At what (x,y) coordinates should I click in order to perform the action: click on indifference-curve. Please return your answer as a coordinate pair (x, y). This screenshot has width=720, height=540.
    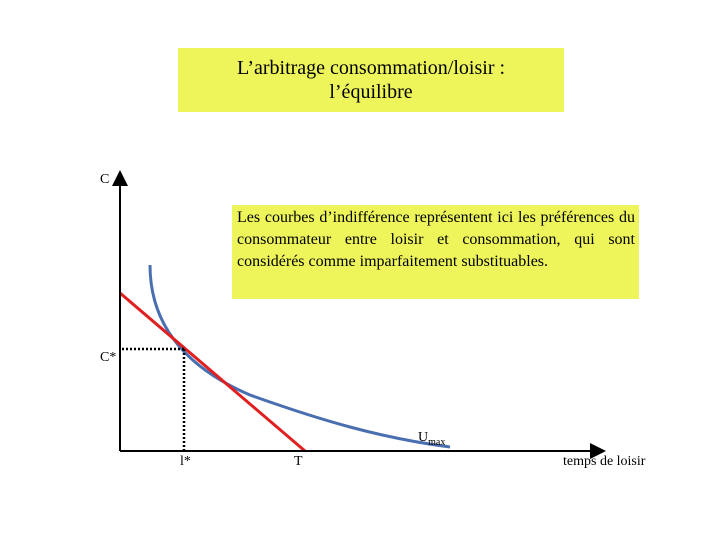
    Looking at the image, I should click on (299, 356).